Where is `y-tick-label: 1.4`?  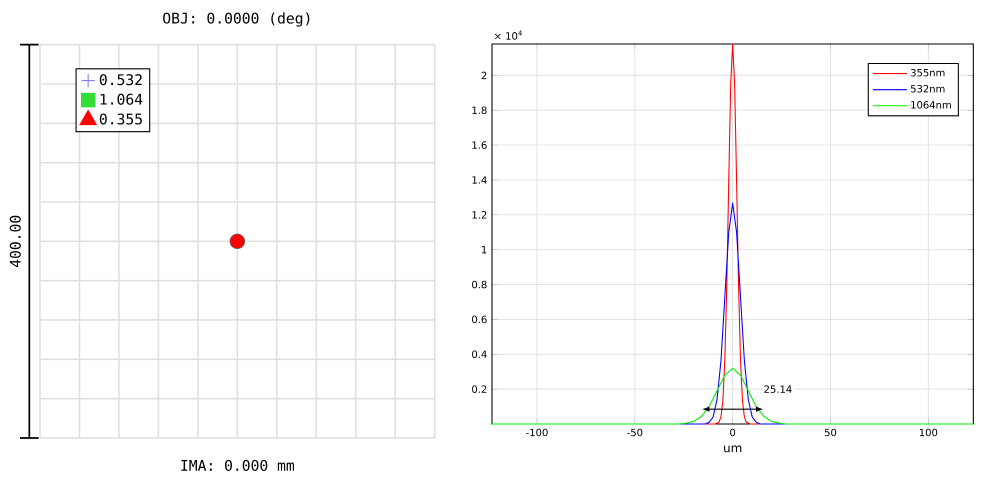 y-tick-label: 1.4 is located at coordinates (479, 180).